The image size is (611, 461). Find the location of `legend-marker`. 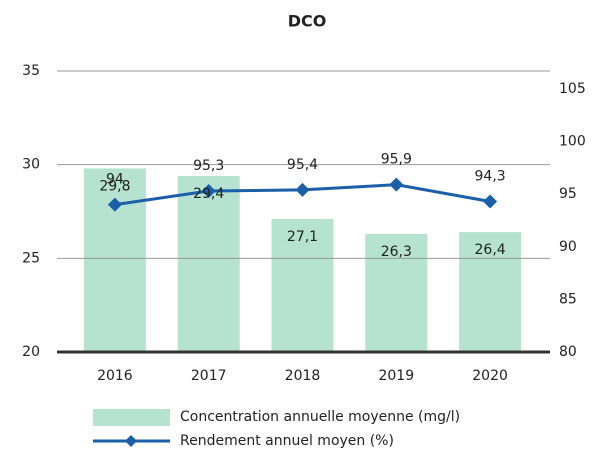

legend-marker is located at coordinates (131, 441).